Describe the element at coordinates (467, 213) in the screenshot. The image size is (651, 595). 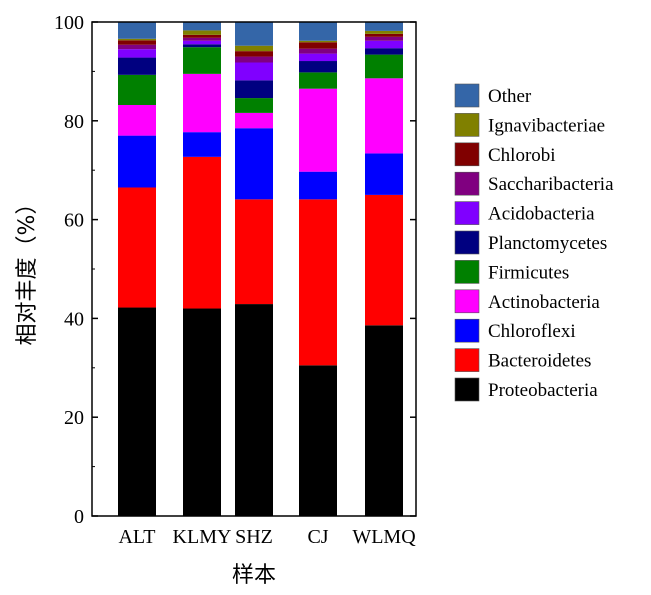
I see `legend-swatch-acidobacteria` at that location.